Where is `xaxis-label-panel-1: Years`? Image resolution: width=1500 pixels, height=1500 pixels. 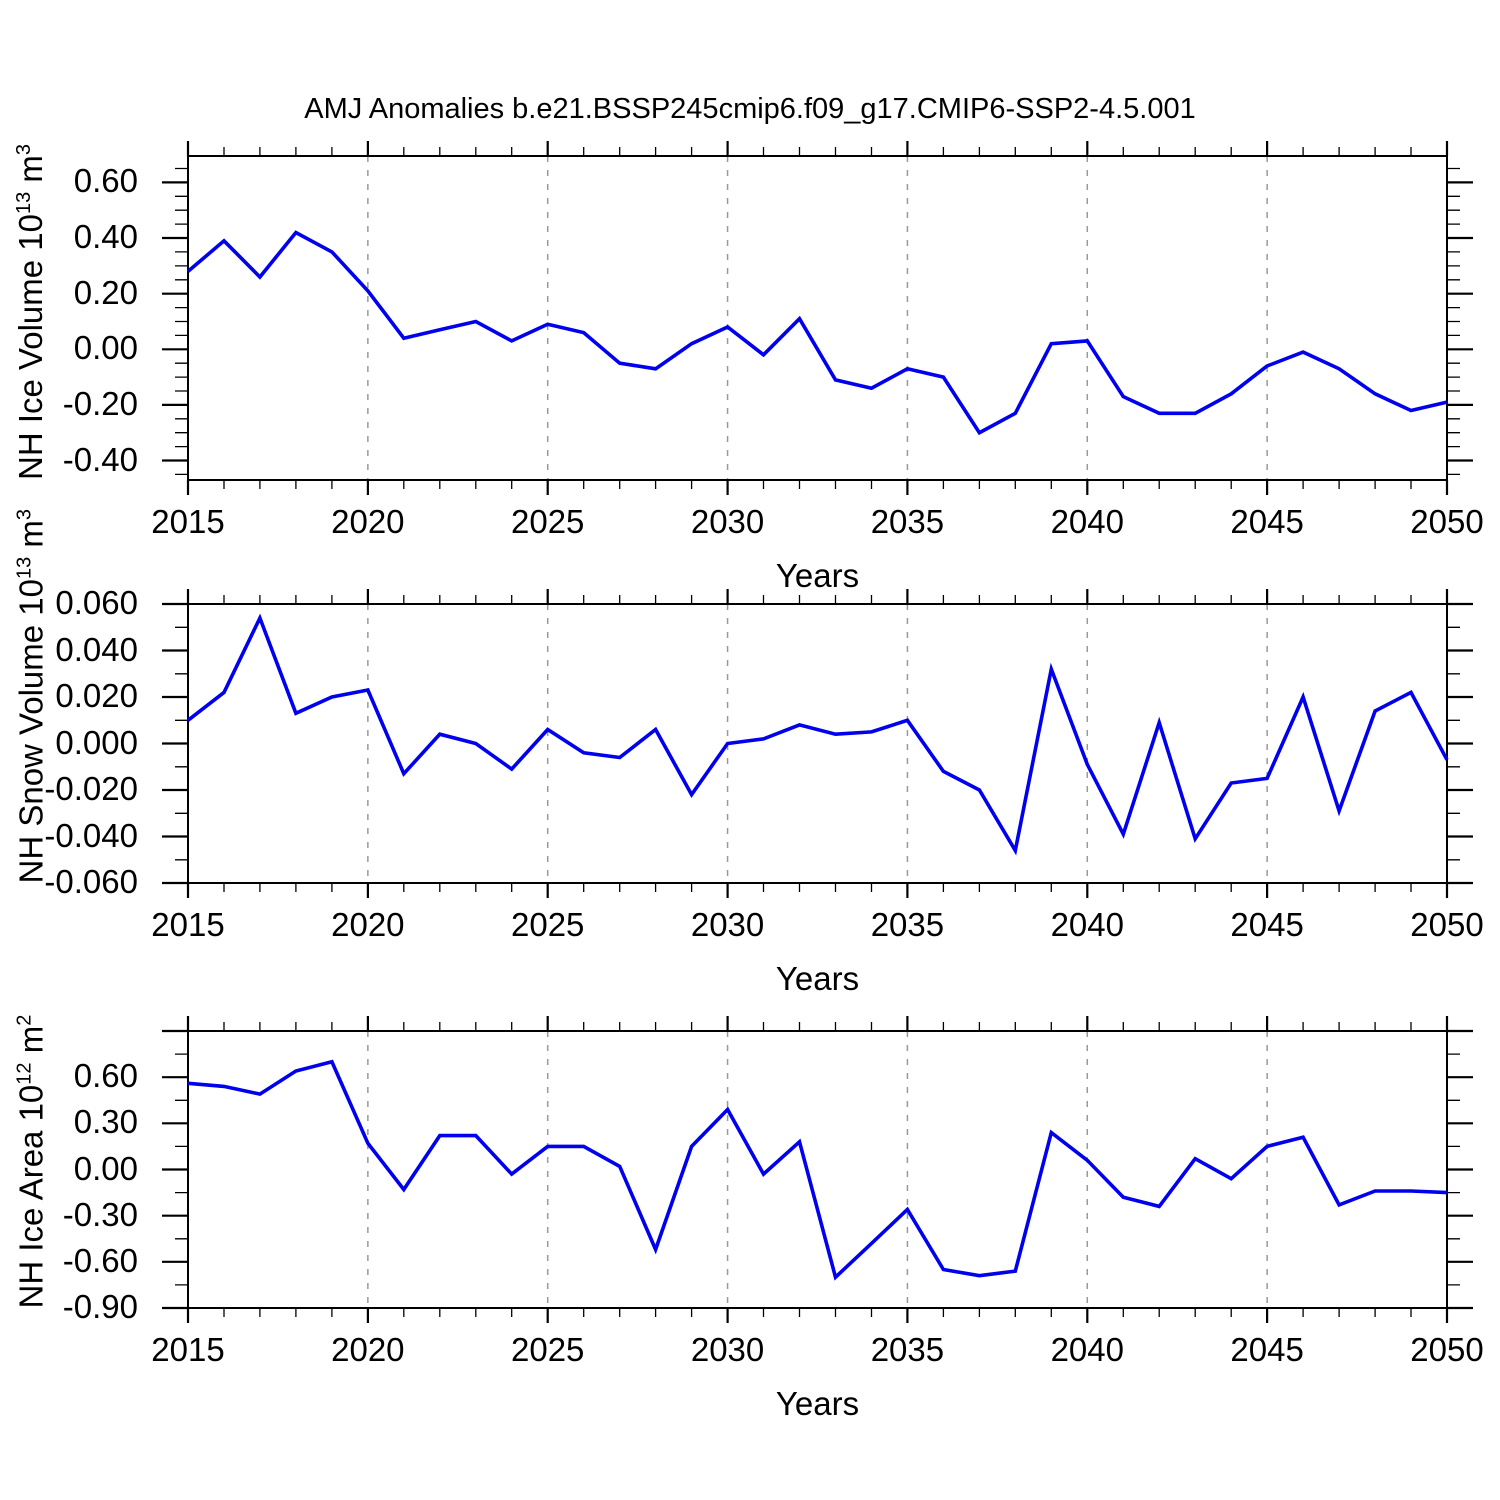
xaxis-label-panel-1: Years is located at coordinates (817, 575).